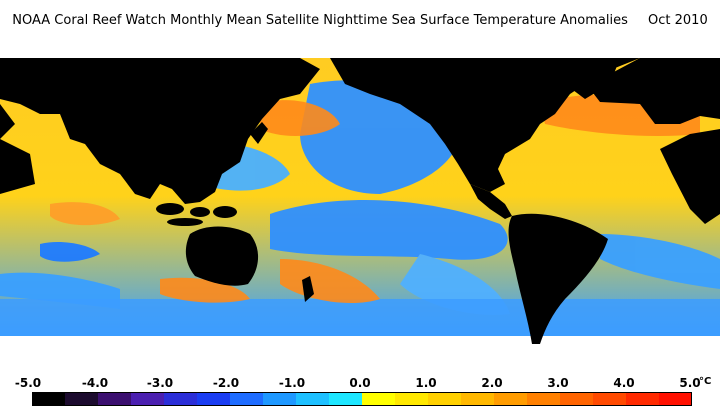  Describe the element at coordinates (292, 383) in the screenshot. I see `tick-label: -1.0` at that location.